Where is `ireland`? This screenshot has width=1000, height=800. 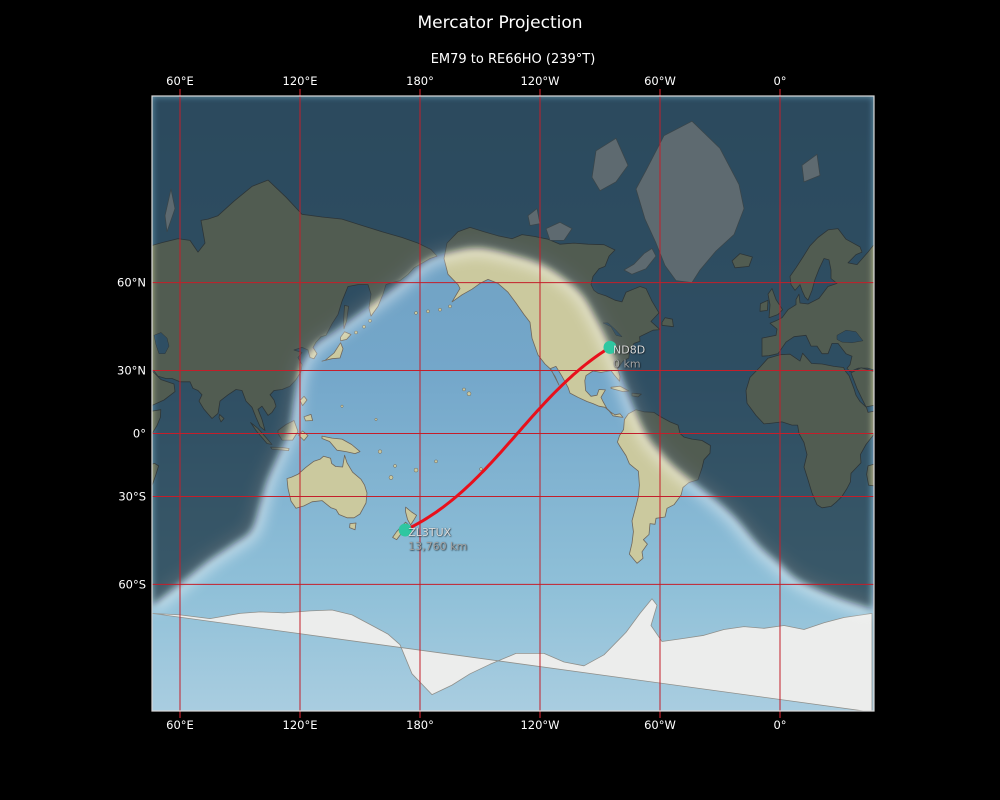 ireland is located at coordinates (42, 305).